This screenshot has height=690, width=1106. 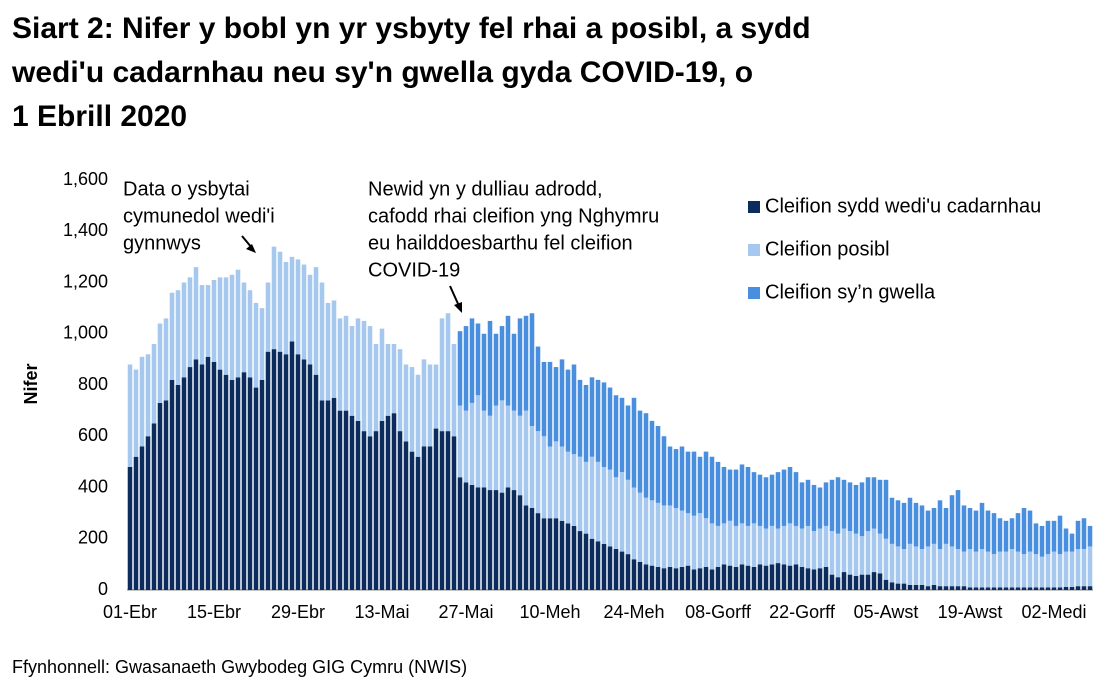 What do you see at coordinates (903, 206) in the screenshot?
I see `legend-label: Cleifion sydd wedi'u cadarnhau` at bounding box center [903, 206].